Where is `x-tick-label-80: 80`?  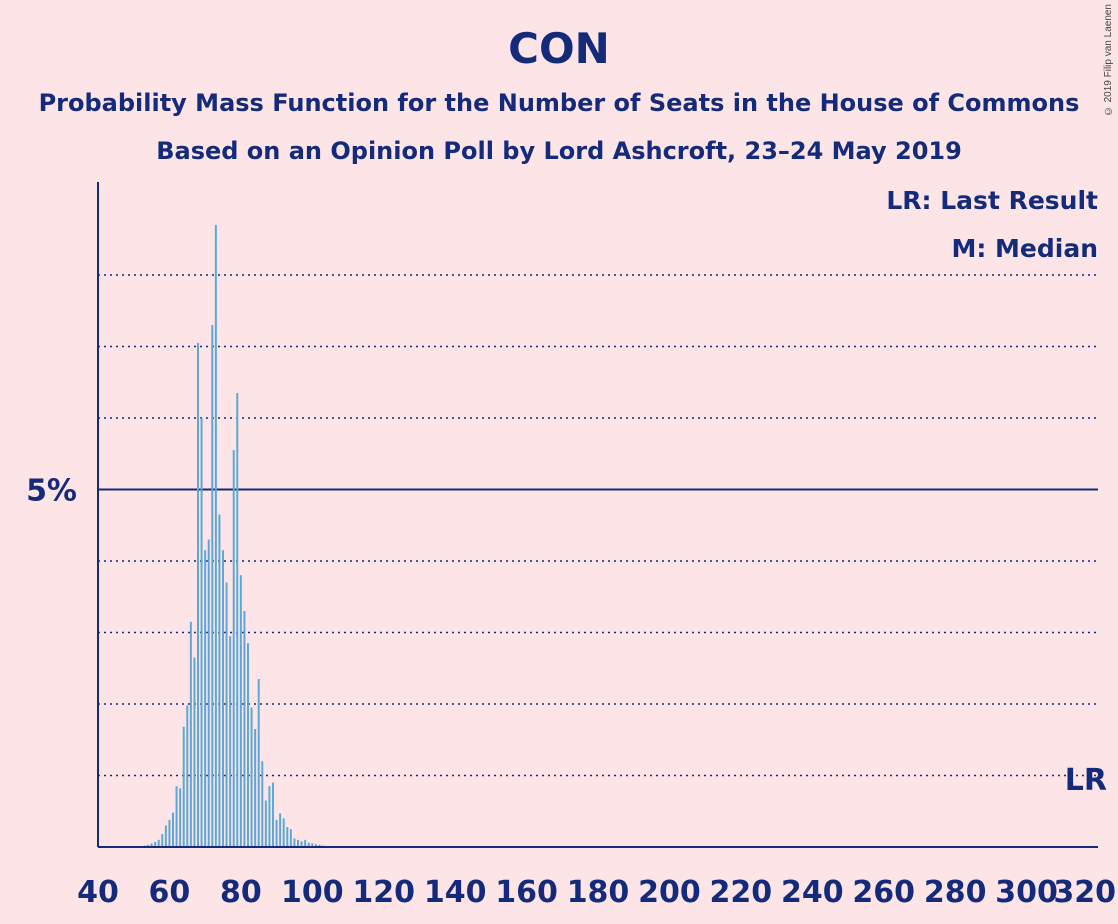 x-tick-label-80: 80 is located at coordinates (241, 892).